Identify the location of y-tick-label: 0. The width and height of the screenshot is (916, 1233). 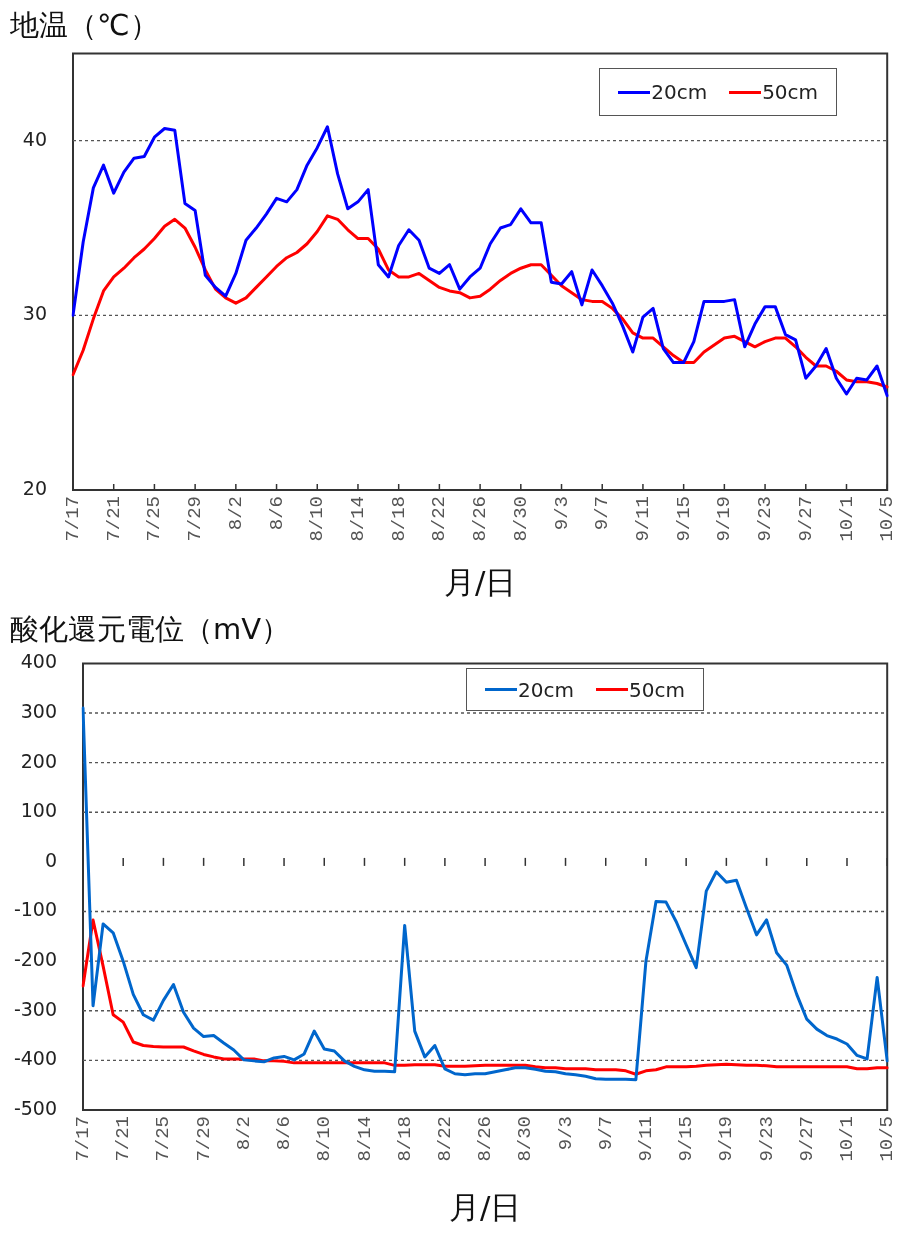
(50, 859).